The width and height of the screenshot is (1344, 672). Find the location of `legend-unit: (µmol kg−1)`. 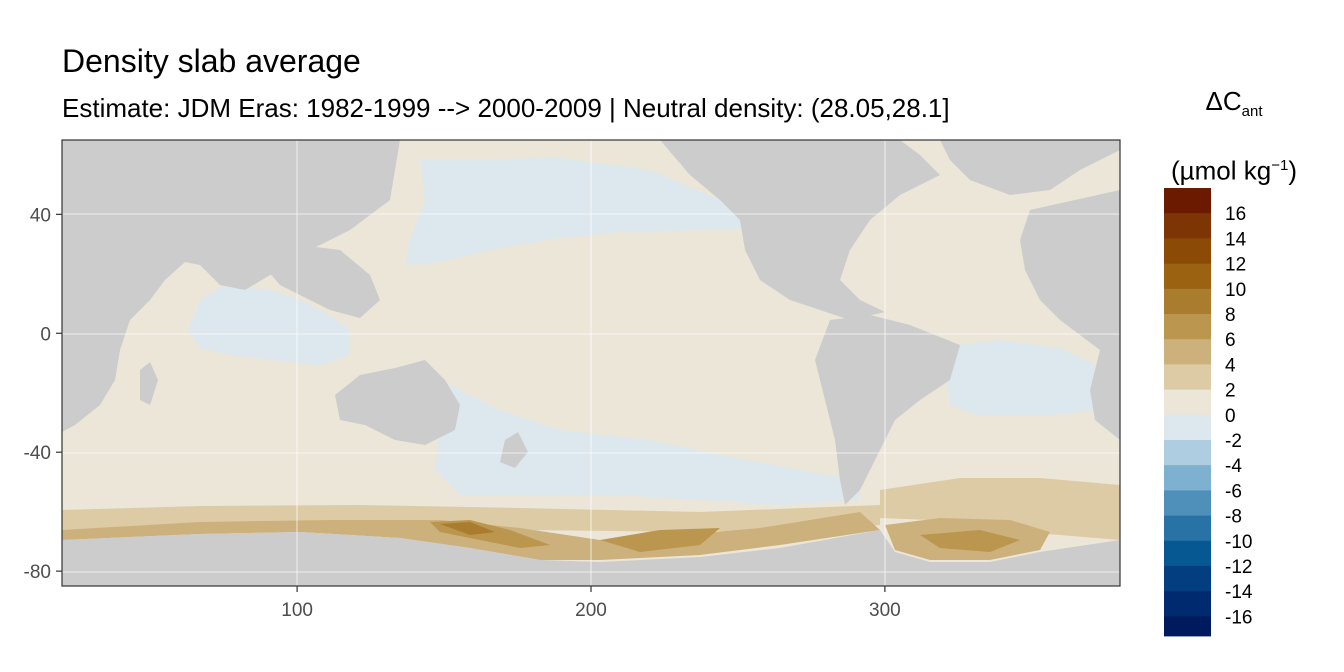

legend-unit: (µmol kg−1) is located at coordinates (1234, 168).